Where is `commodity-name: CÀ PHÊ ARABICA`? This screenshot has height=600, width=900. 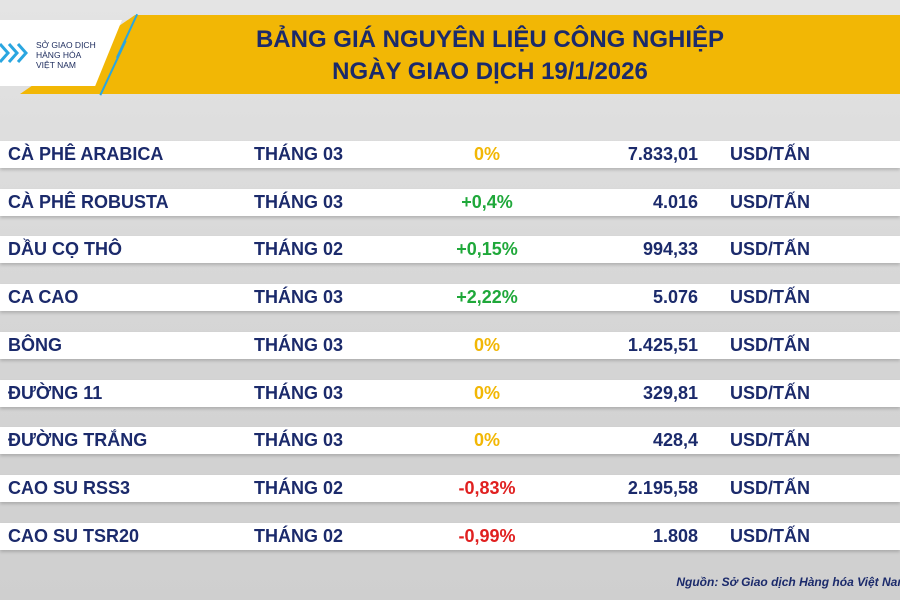
commodity-name: CÀ PHÊ ARABICA is located at coordinates (86, 154).